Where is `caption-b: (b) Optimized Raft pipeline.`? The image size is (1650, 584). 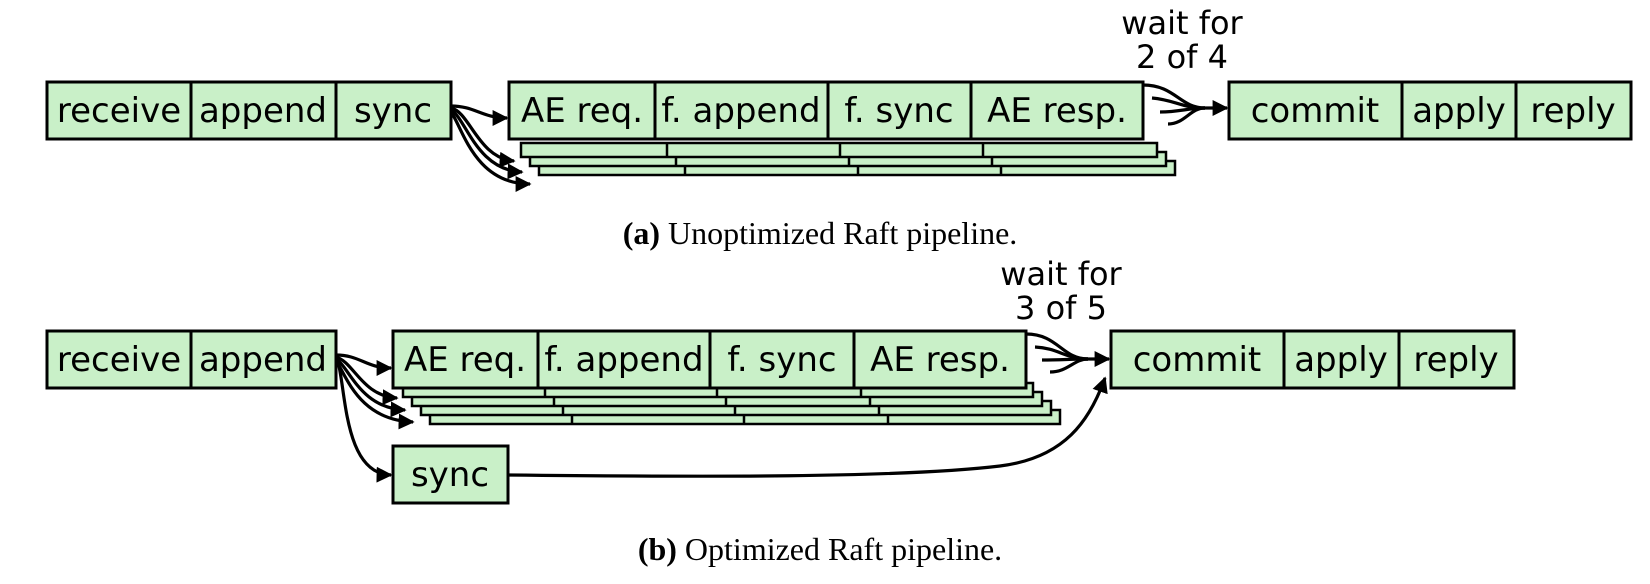
caption-b: (b) Optimized Raft pipeline. is located at coordinates (820, 549).